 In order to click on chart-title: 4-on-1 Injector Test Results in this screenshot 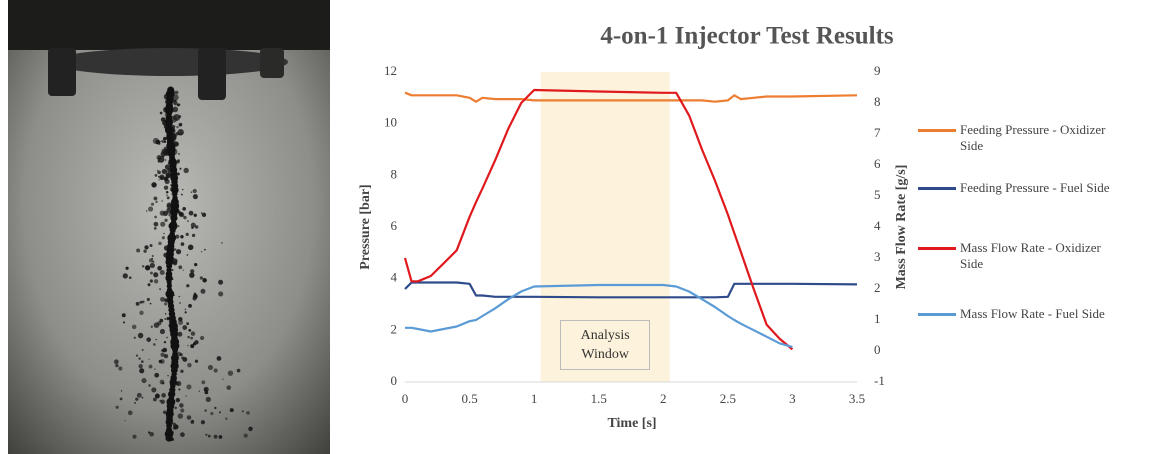, I will do `click(747, 36)`.